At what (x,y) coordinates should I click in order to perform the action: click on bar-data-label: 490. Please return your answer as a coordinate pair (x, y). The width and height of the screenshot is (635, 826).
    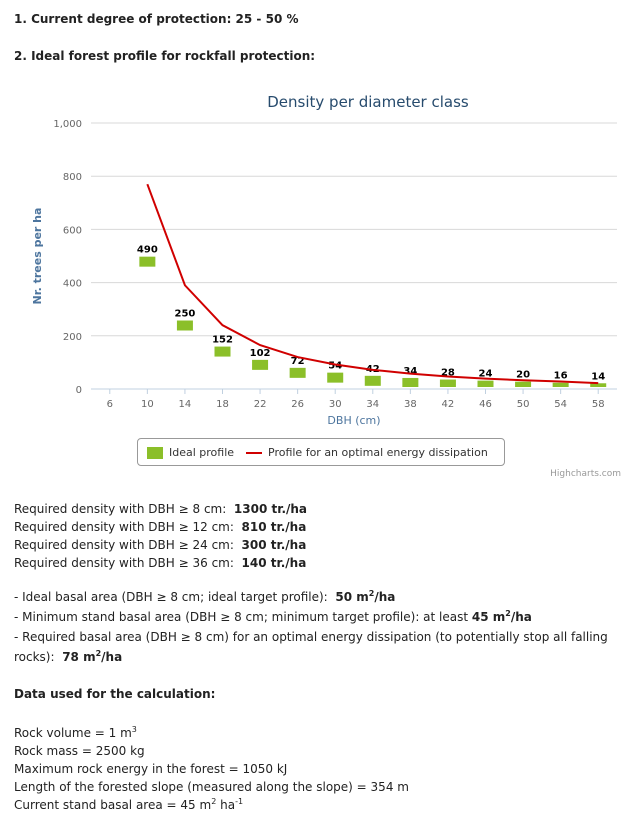
    Looking at the image, I should click on (147, 250).